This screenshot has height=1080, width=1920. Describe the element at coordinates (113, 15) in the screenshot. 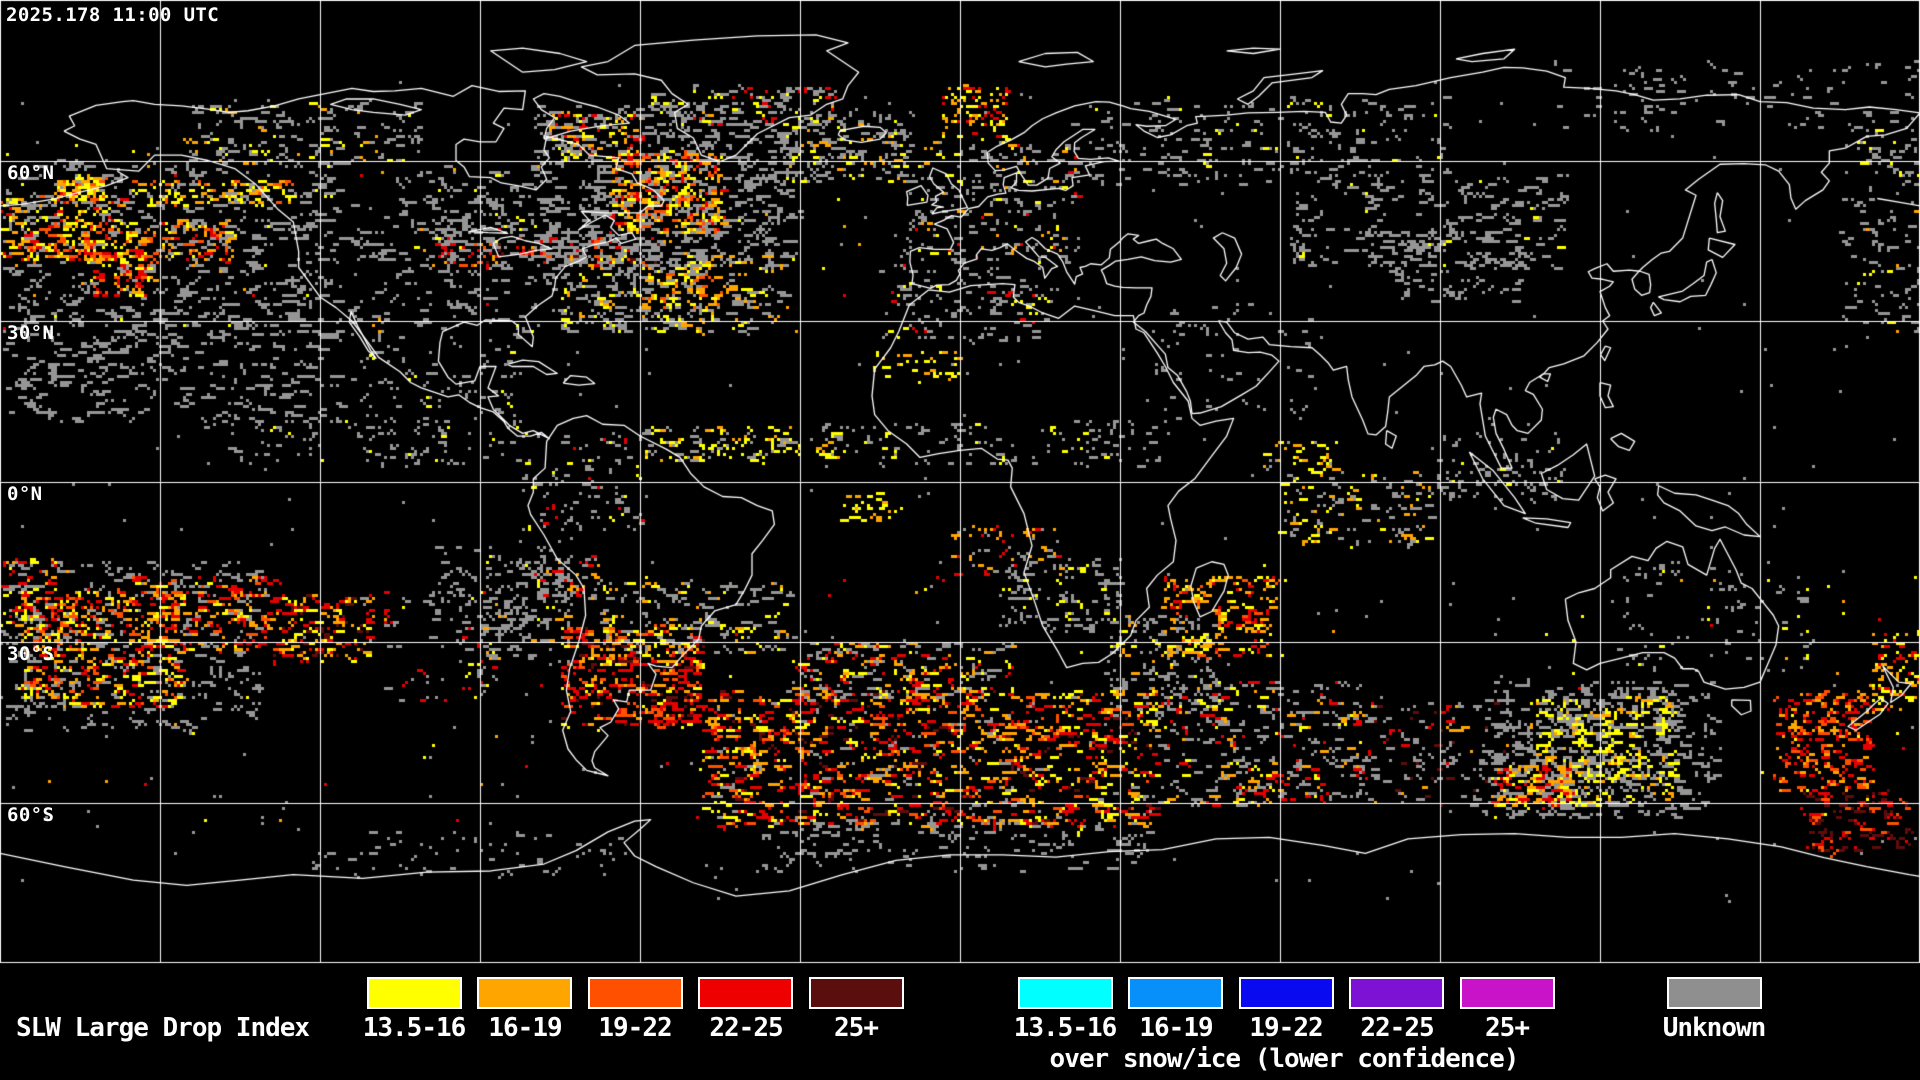

I see `timestamp-label: 2025.178 11:00 UTC` at that location.